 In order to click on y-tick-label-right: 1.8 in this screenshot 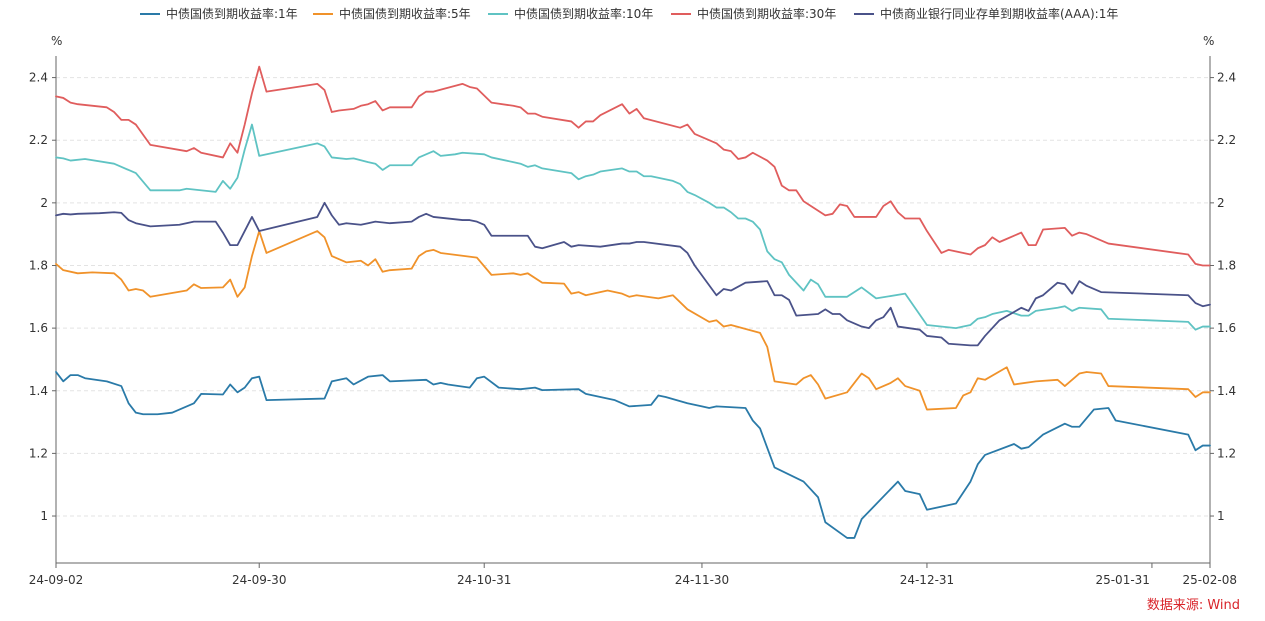, I will do `click(1226, 265)`.